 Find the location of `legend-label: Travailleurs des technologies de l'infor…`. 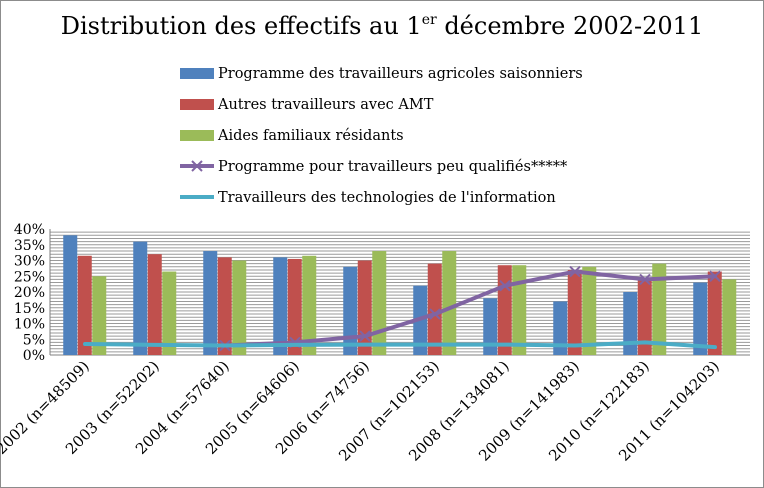

legend-label: Travailleurs des technologies de l'infor… is located at coordinates (387, 198).